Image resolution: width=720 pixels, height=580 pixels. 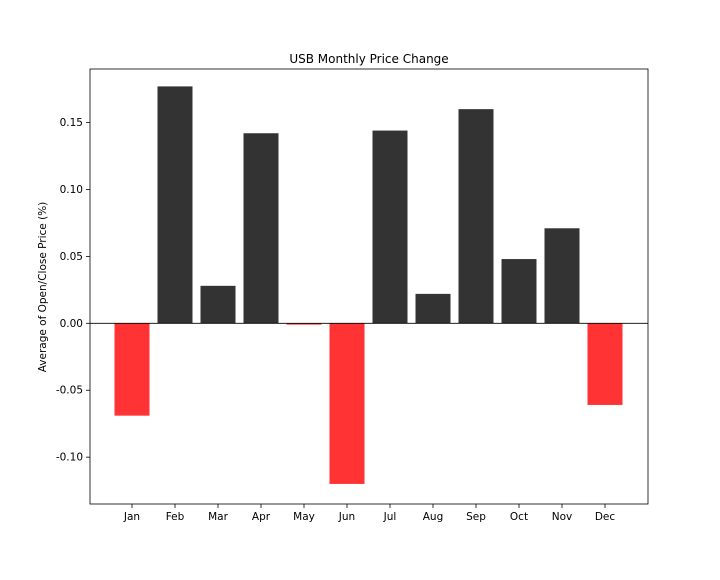 What do you see at coordinates (71, 190) in the screenshot?
I see `y-tick-label: 0.10` at bounding box center [71, 190].